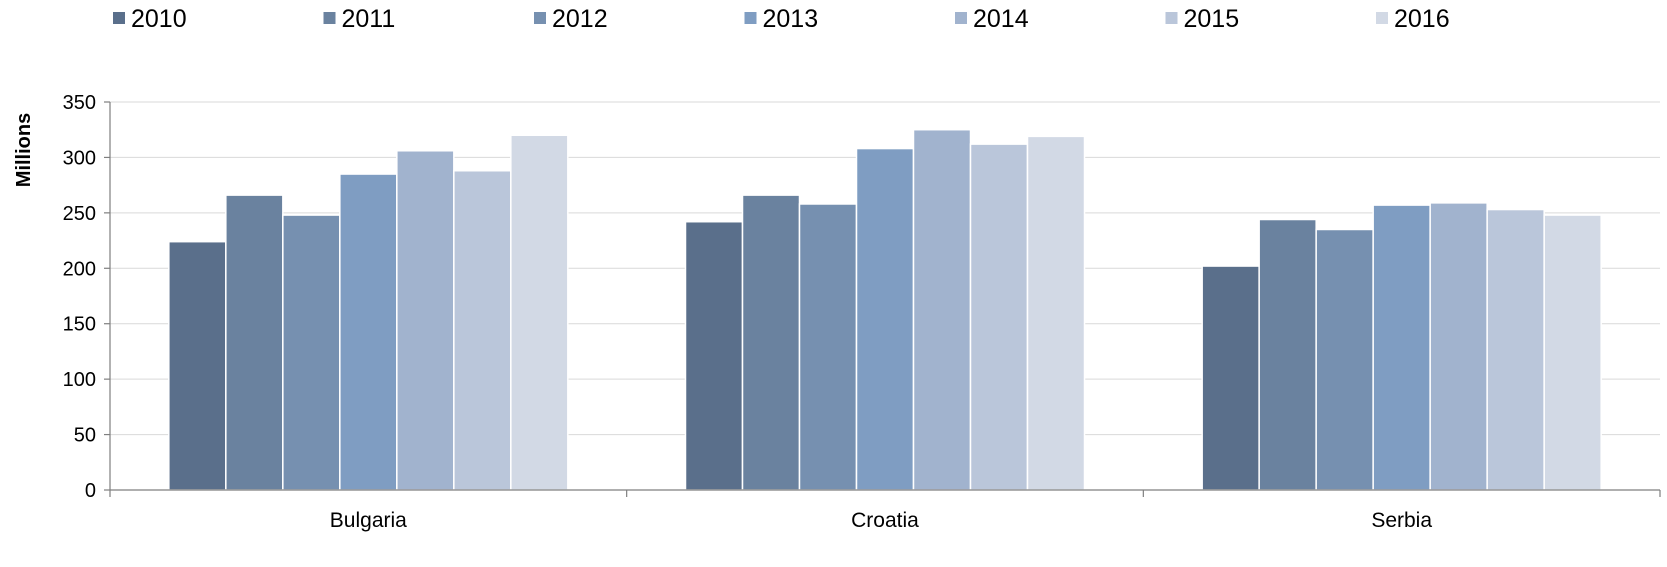 The width and height of the screenshot is (1667, 567). Describe the element at coordinates (311, 352) in the screenshot. I see `bar-bulgaria-2012` at that location.